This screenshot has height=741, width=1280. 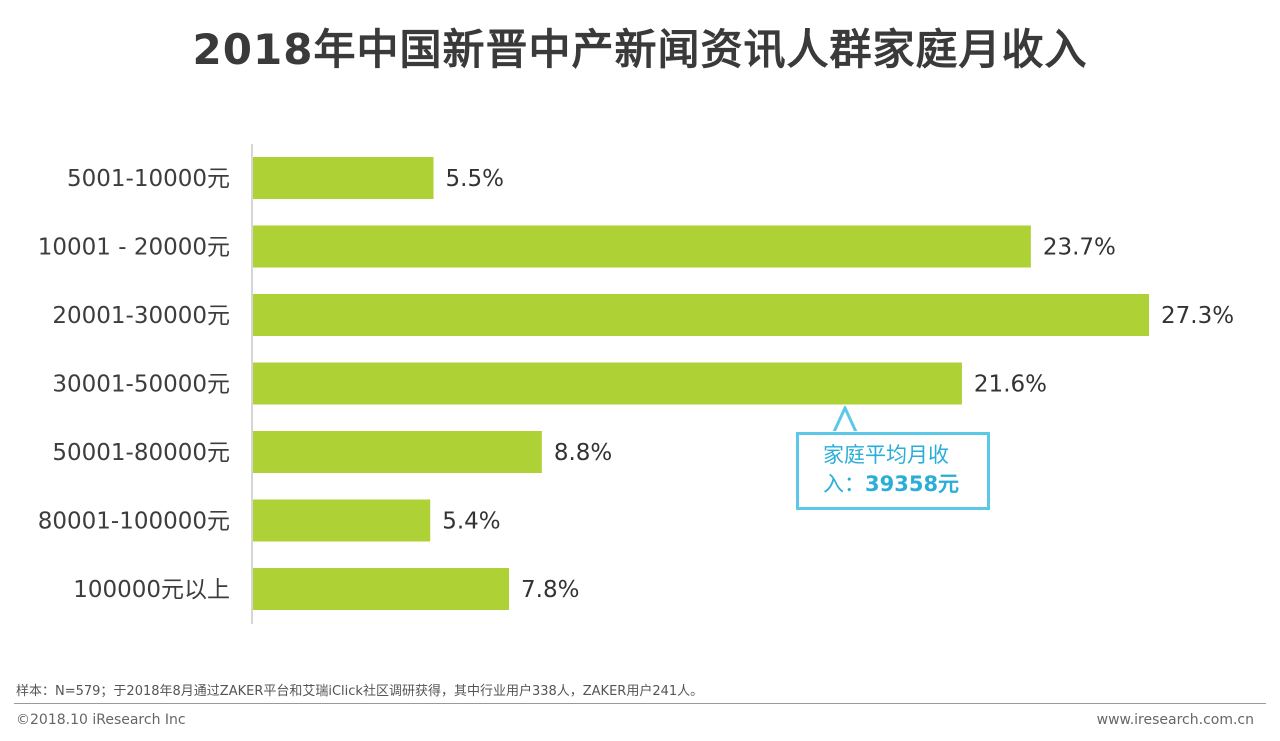 What do you see at coordinates (141, 385) in the screenshot?
I see `category-label-3: 30001-50000元` at bounding box center [141, 385].